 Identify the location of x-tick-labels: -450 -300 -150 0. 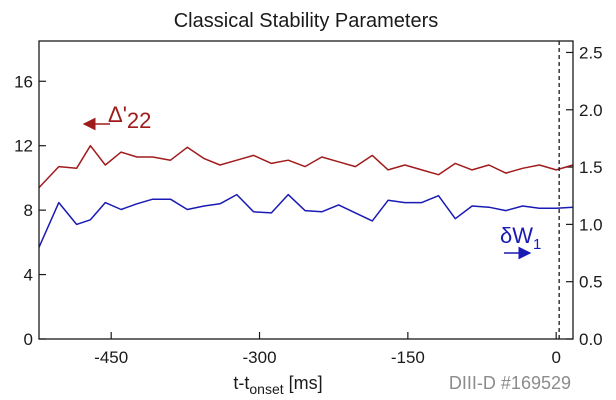
(327, 357).